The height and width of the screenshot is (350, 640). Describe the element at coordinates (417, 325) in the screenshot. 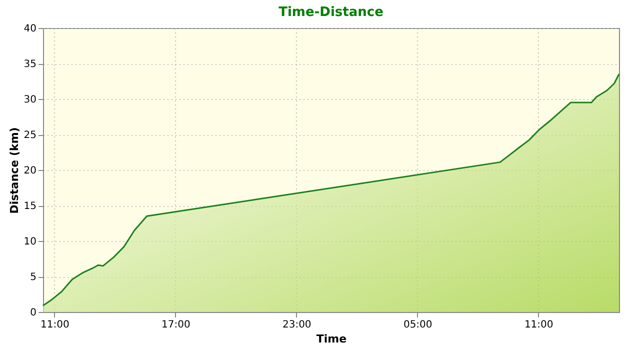

I see `x-tick-label: 05:00` at that location.